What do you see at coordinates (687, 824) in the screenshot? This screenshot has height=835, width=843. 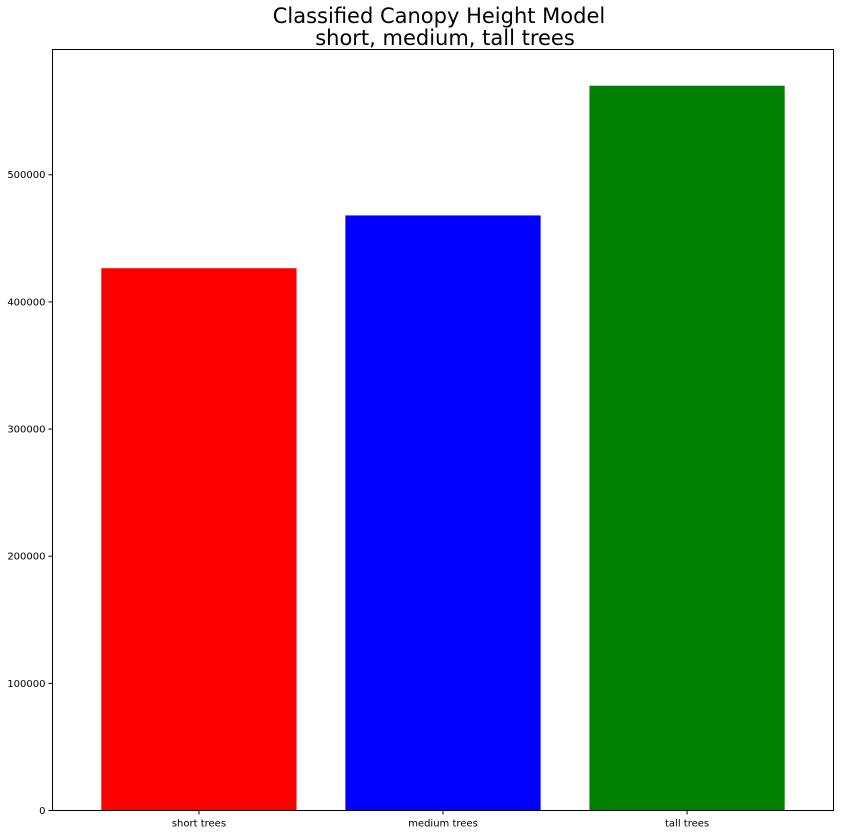 I see `x-tick-label-tall-trees: tall trees` at bounding box center [687, 824].